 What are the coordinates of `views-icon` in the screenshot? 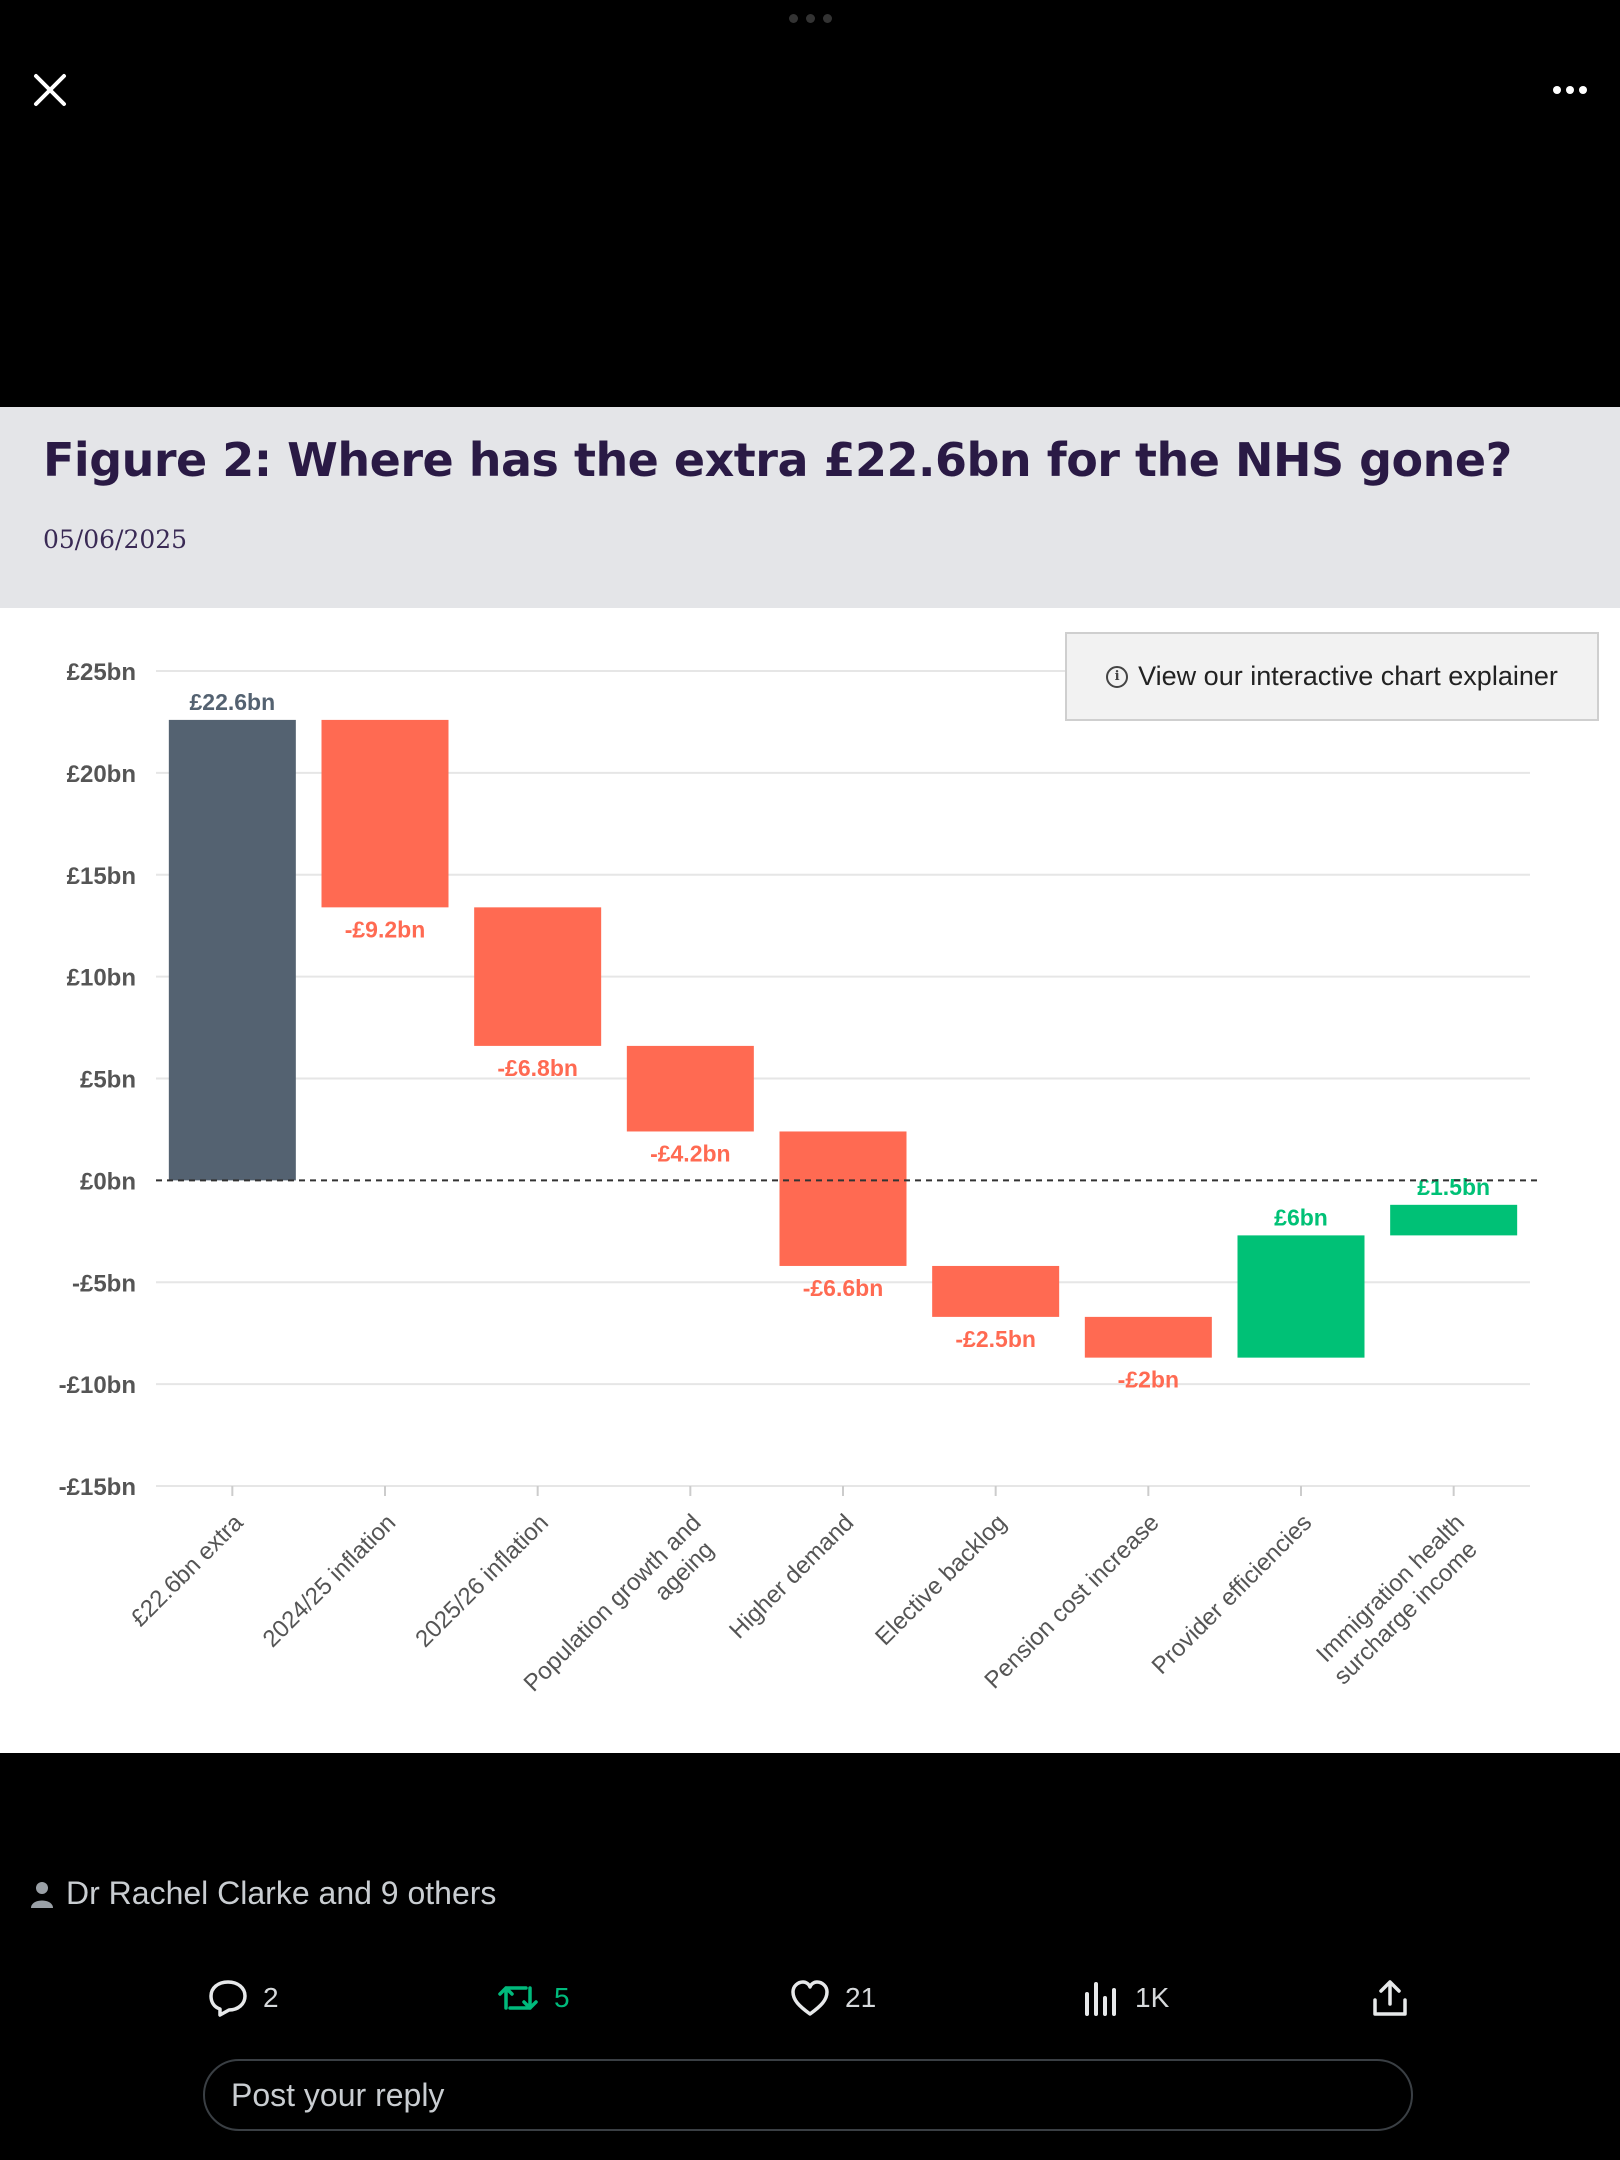 It's located at (1100, 1999).